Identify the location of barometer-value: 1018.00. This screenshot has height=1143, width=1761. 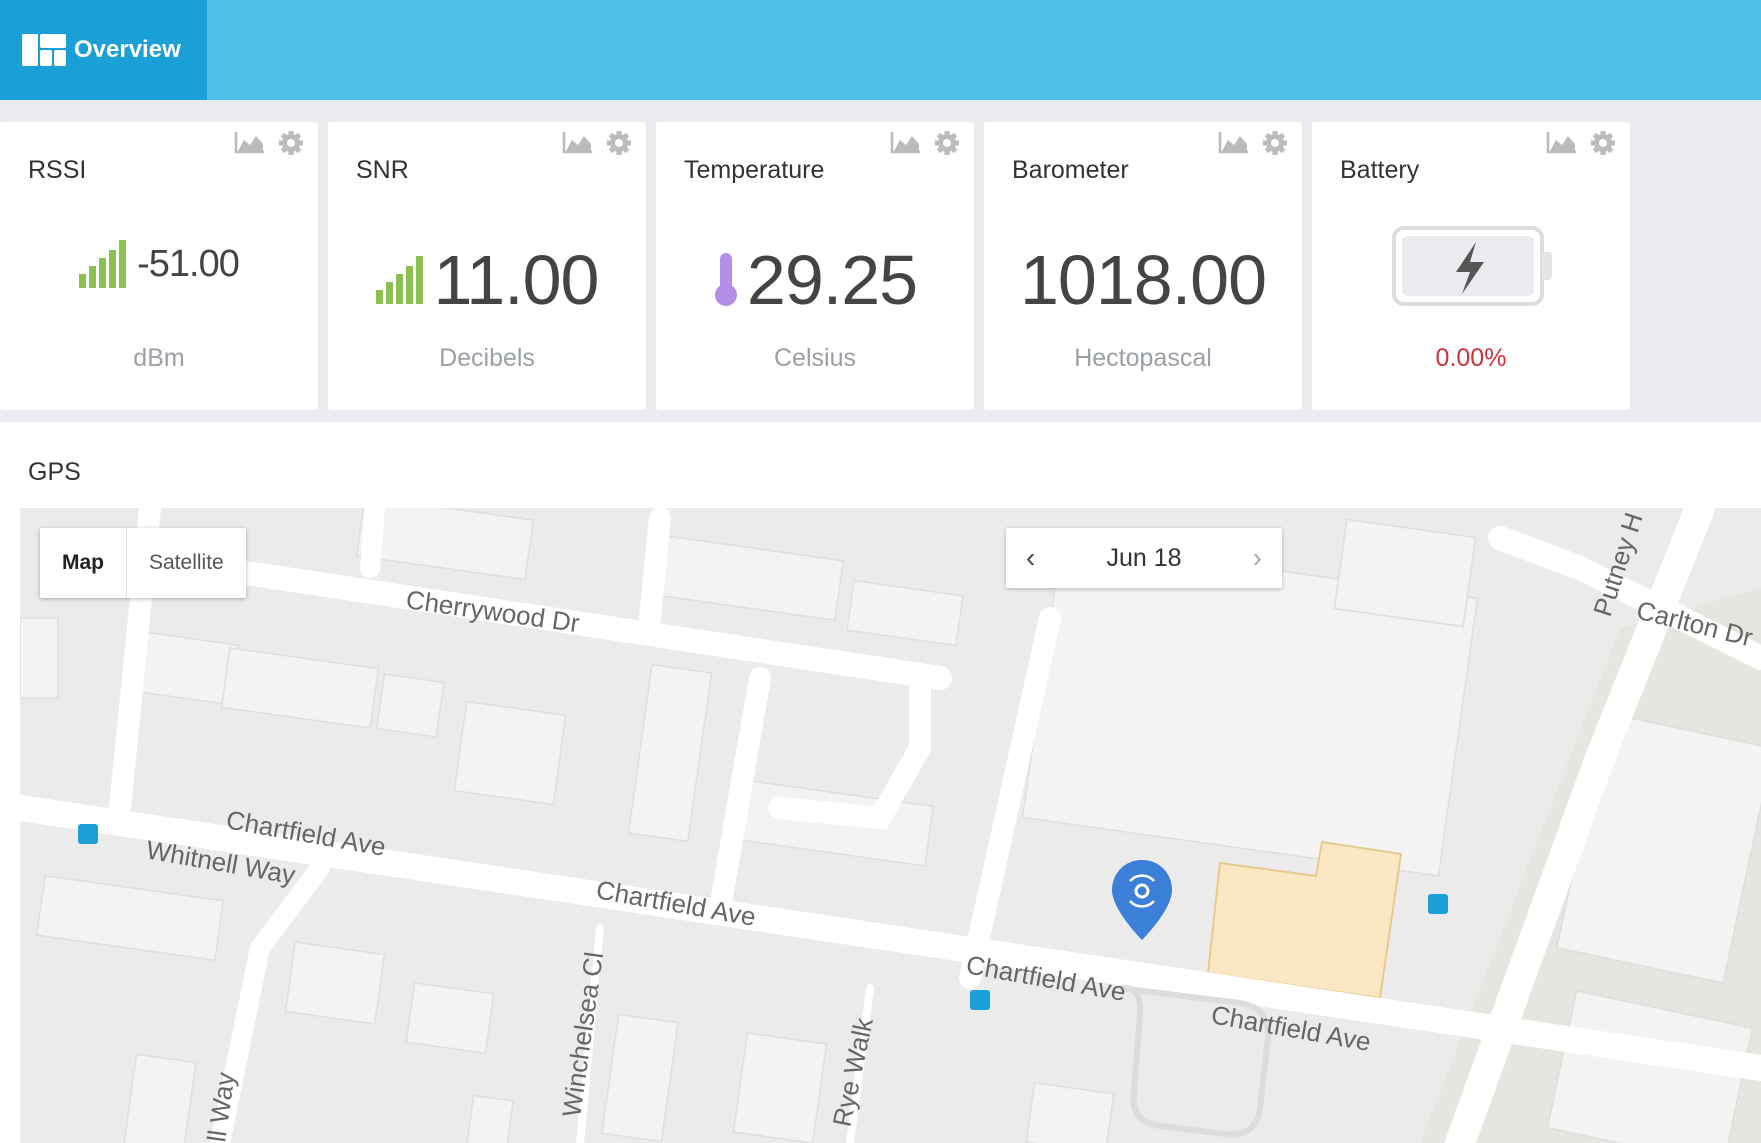
(1143, 280).